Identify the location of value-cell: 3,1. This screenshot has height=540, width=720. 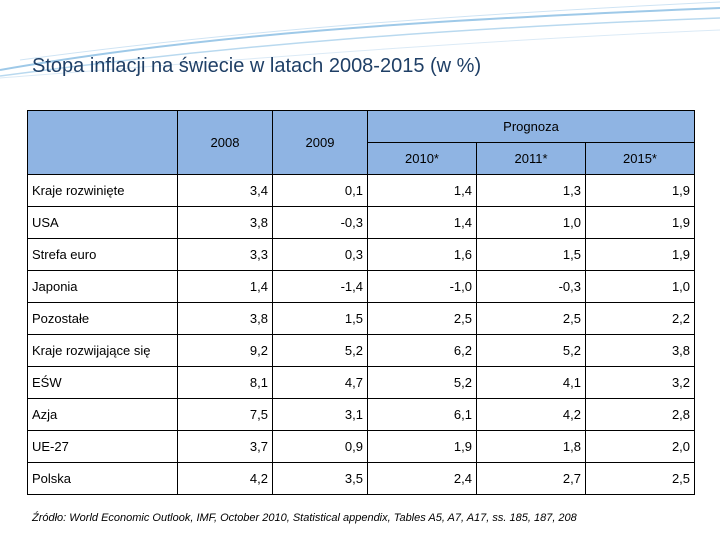
(320, 414).